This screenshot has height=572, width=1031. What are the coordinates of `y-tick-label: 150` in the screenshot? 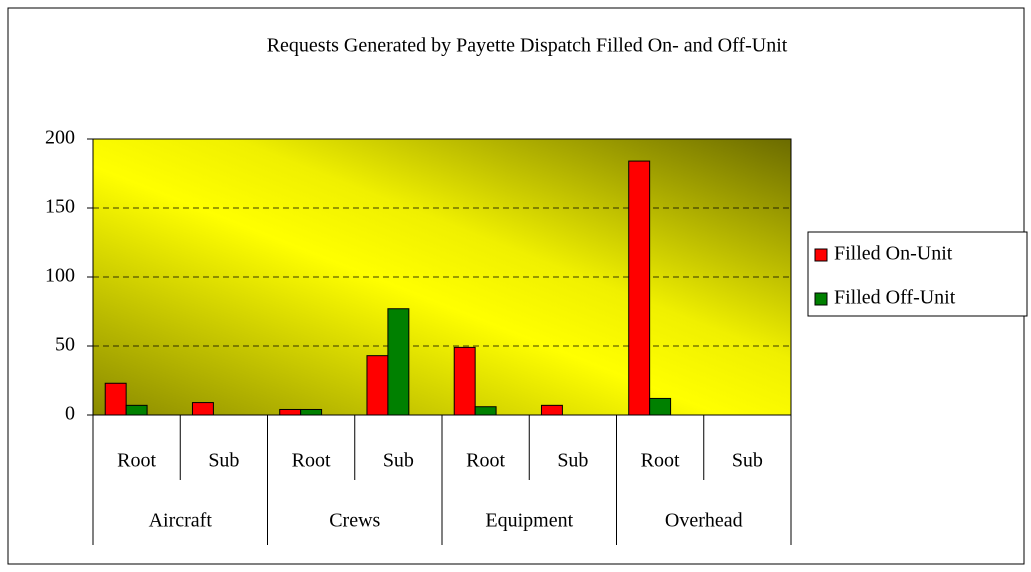 It's located at (60, 207).